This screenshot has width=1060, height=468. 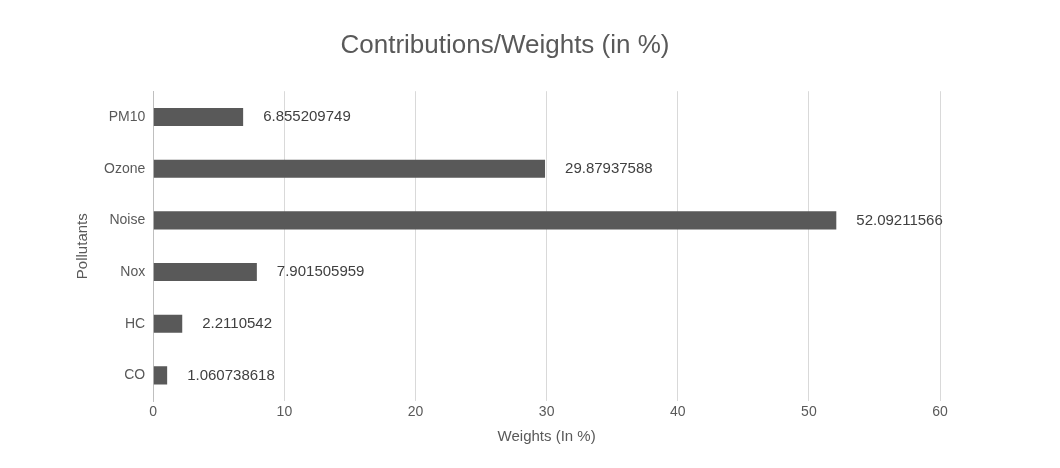 What do you see at coordinates (899, 219) in the screenshot?
I see `data-label: 52.09211566` at bounding box center [899, 219].